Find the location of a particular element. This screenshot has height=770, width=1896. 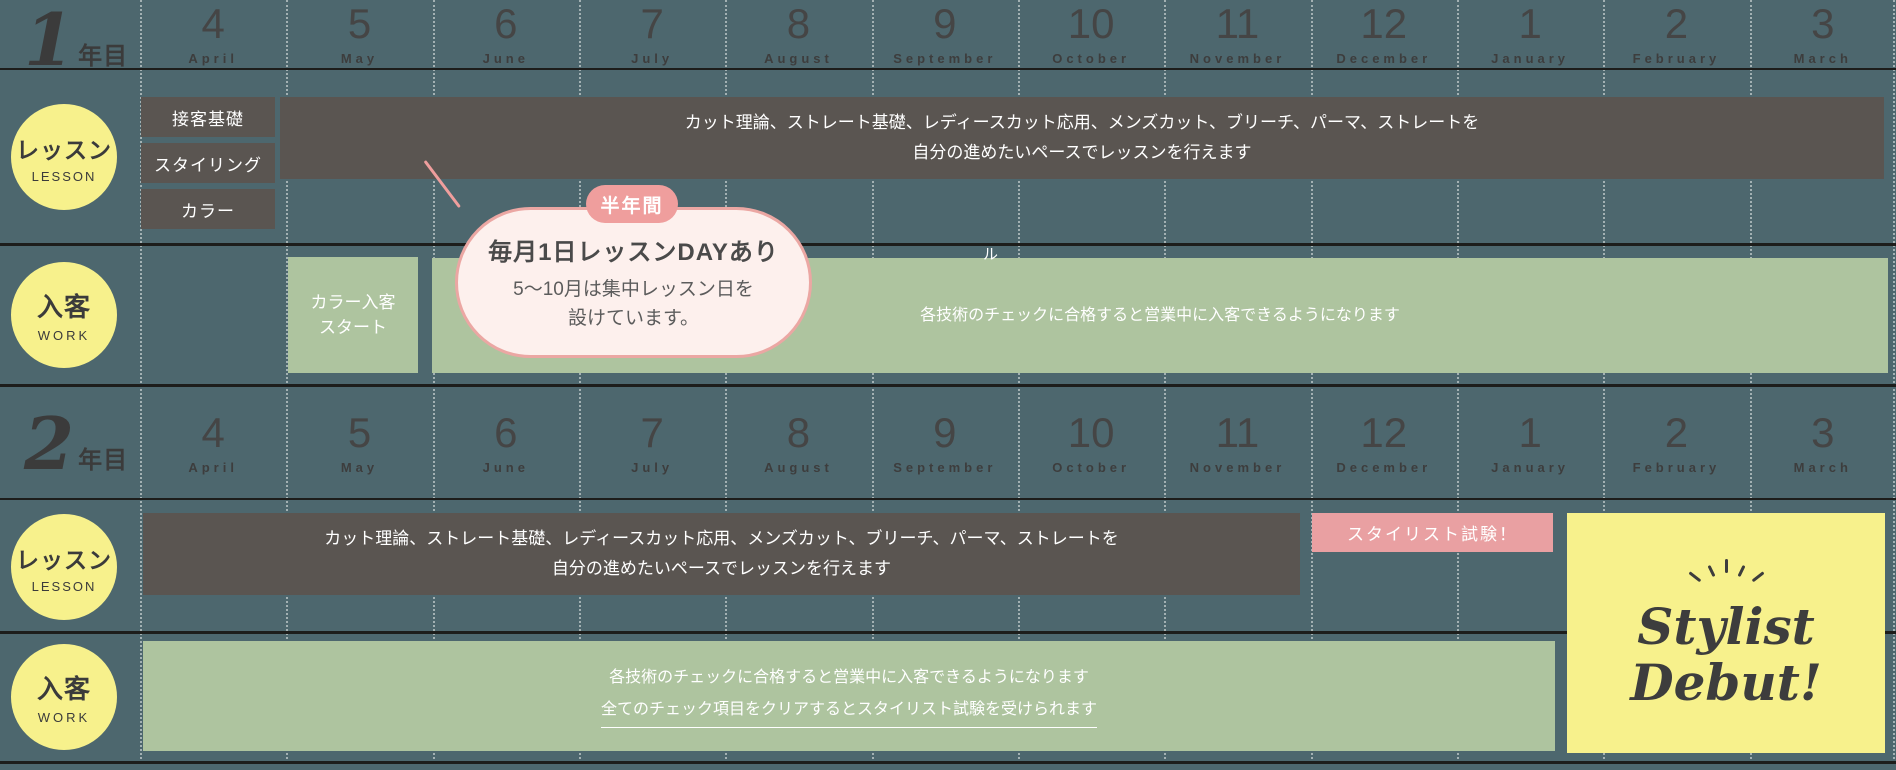

work-circle-title: 入客 is located at coordinates (63, 689).